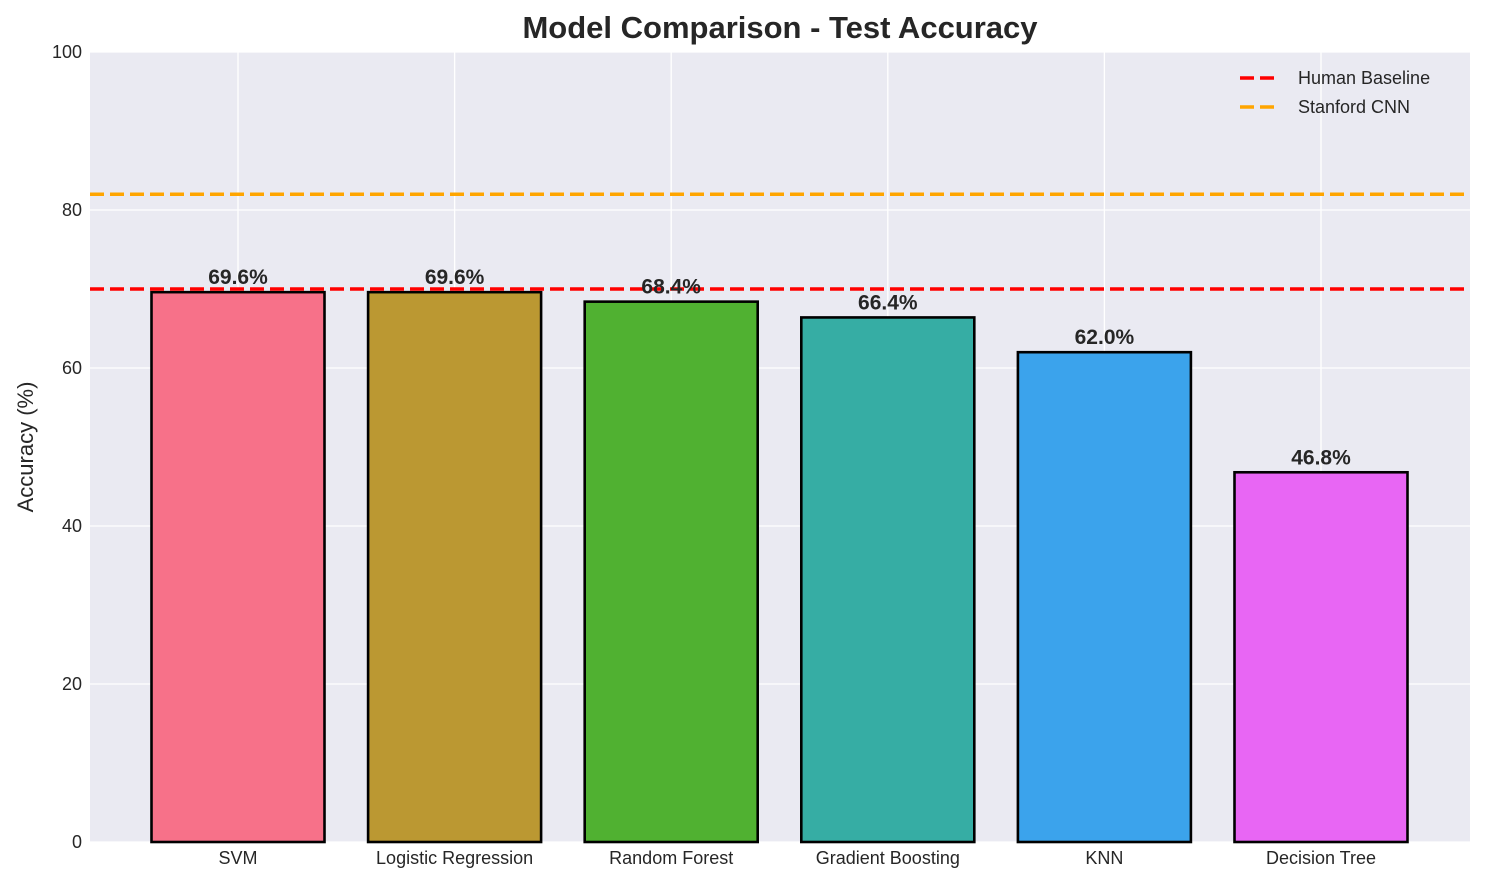  I want to click on y-tick-label: 80, so click(72, 210).